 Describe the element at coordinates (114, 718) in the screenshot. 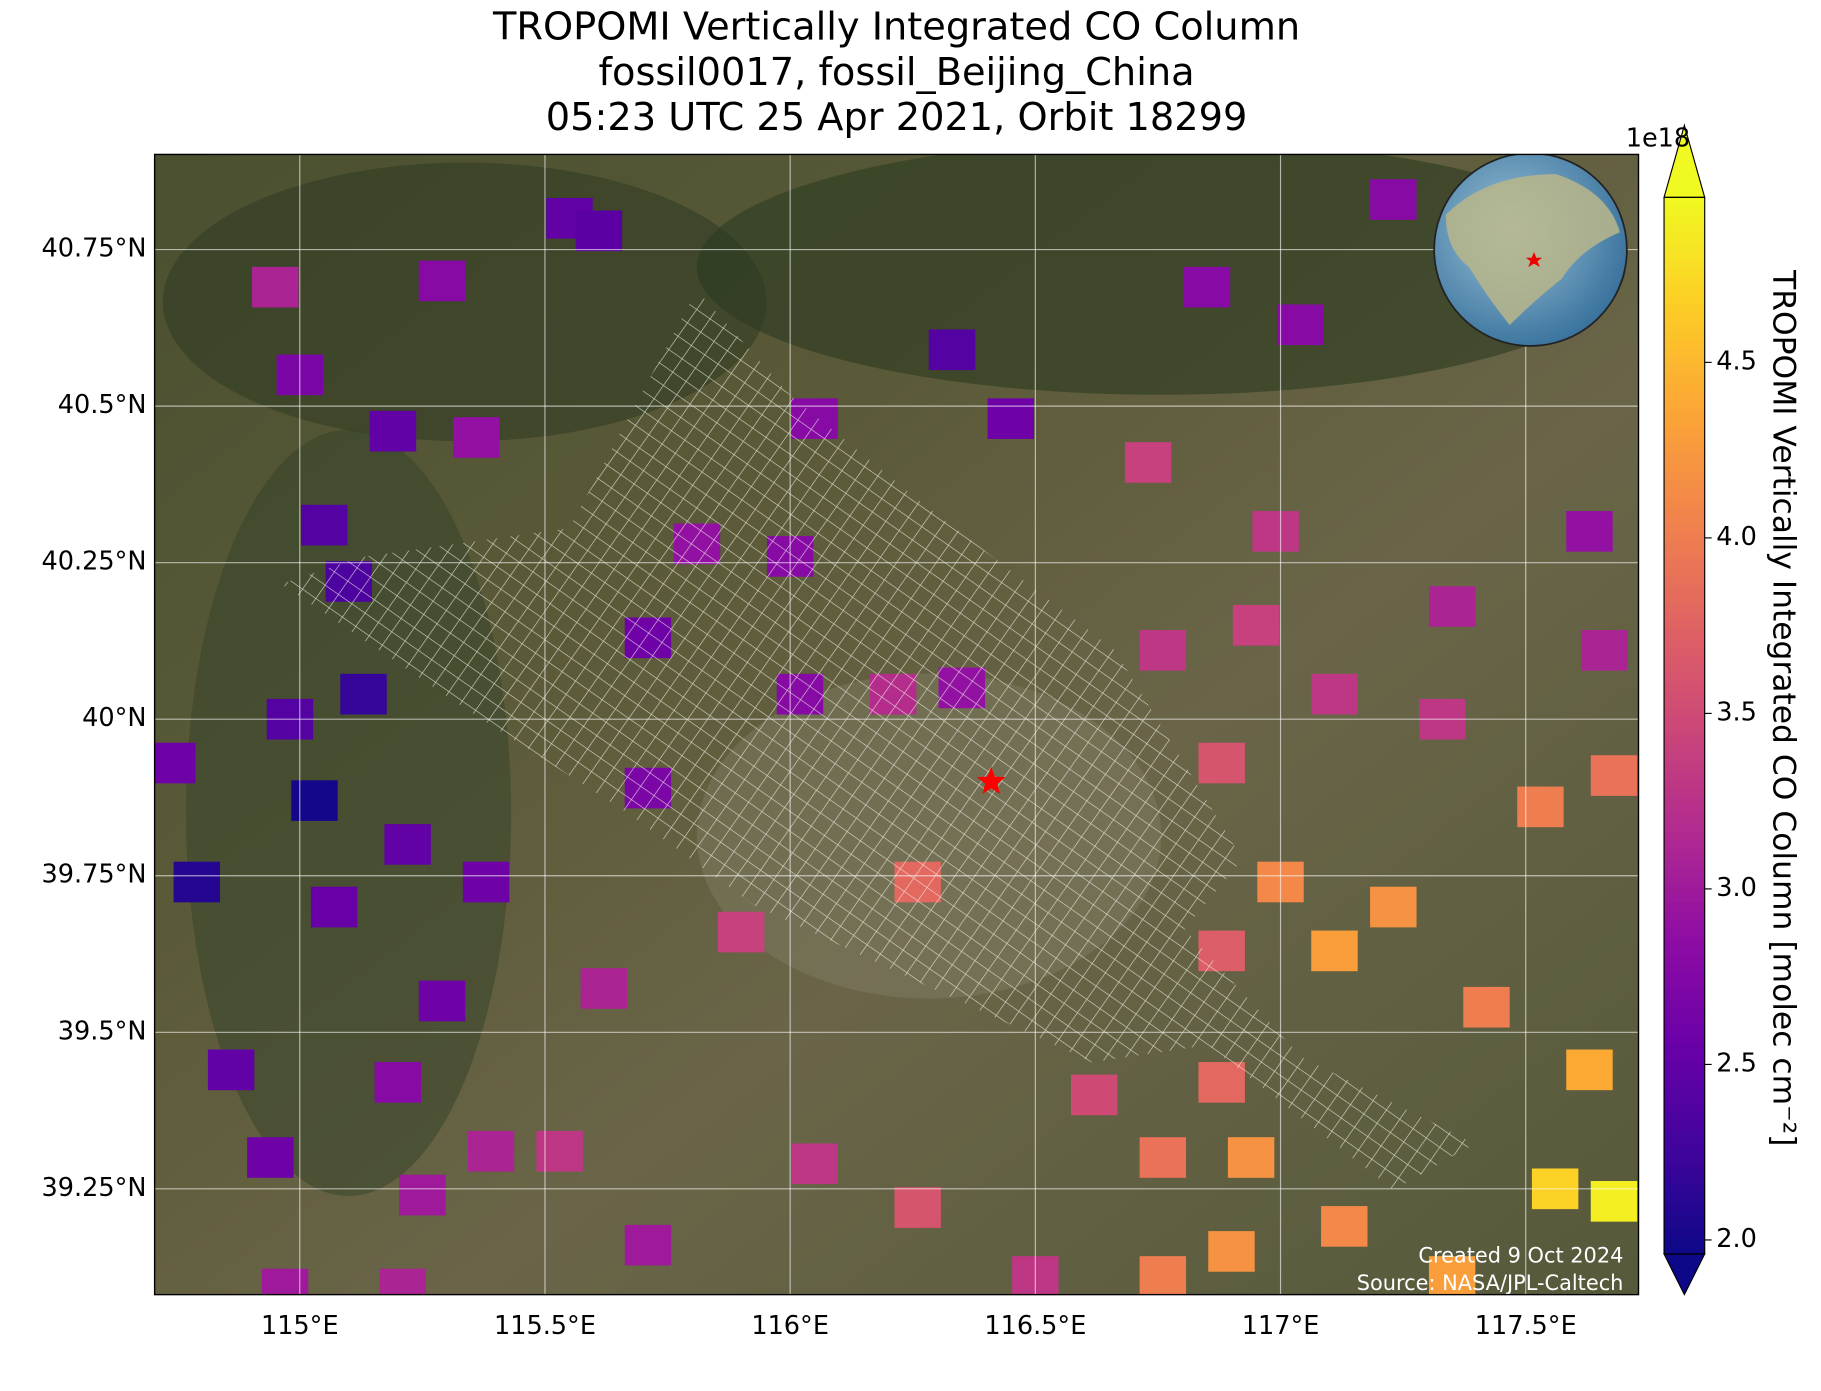

I see `y-tick-label: 40°N` at that location.